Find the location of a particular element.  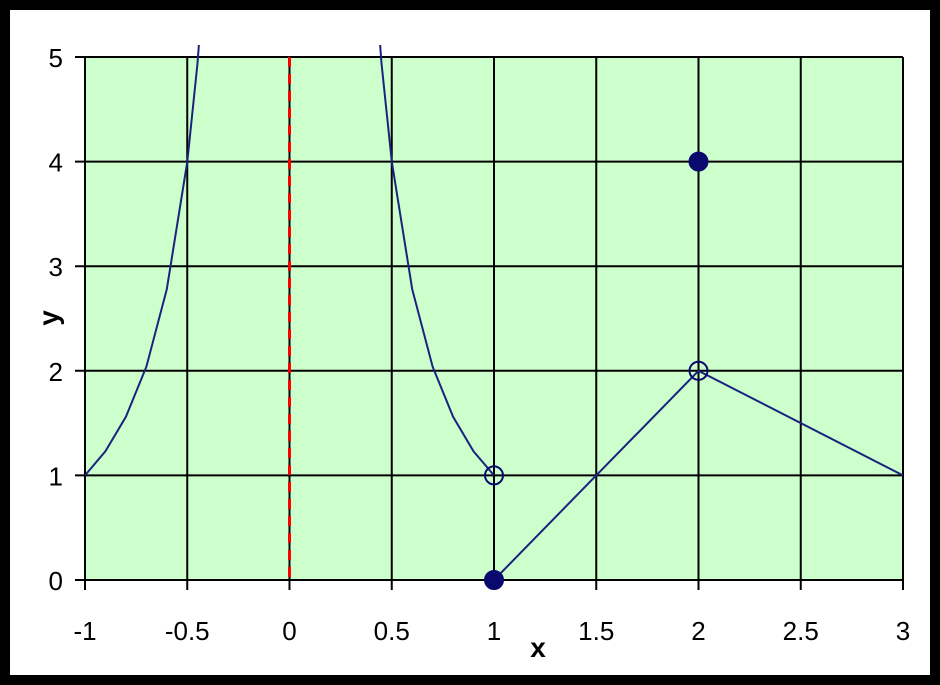

y-axis-title: y is located at coordinates (48, 318).